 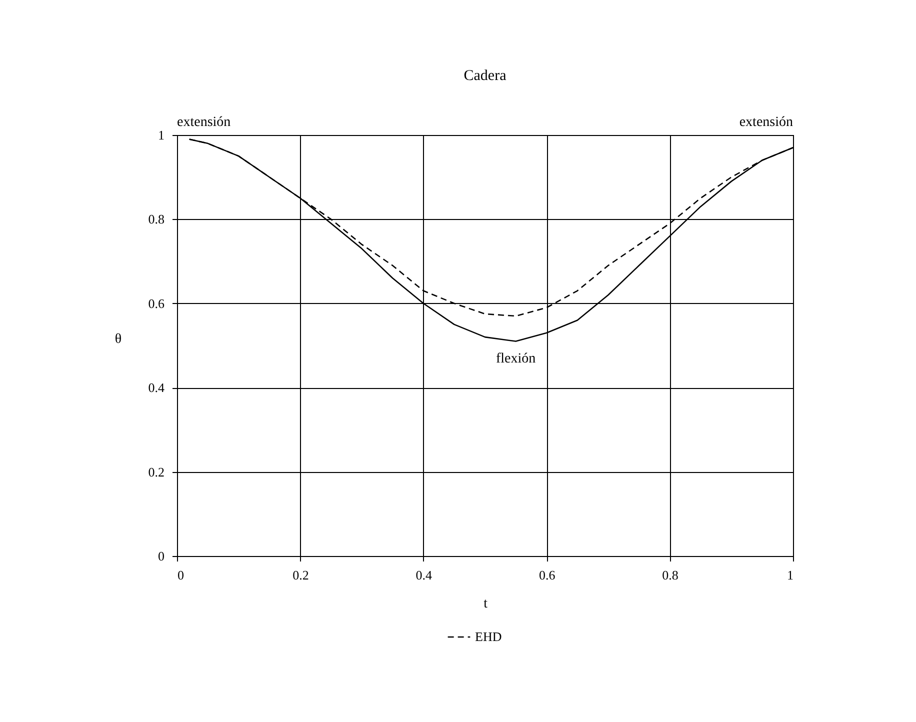 What do you see at coordinates (516, 358) in the screenshot?
I see `annotation: flexión` at bounding box center [516, 358].